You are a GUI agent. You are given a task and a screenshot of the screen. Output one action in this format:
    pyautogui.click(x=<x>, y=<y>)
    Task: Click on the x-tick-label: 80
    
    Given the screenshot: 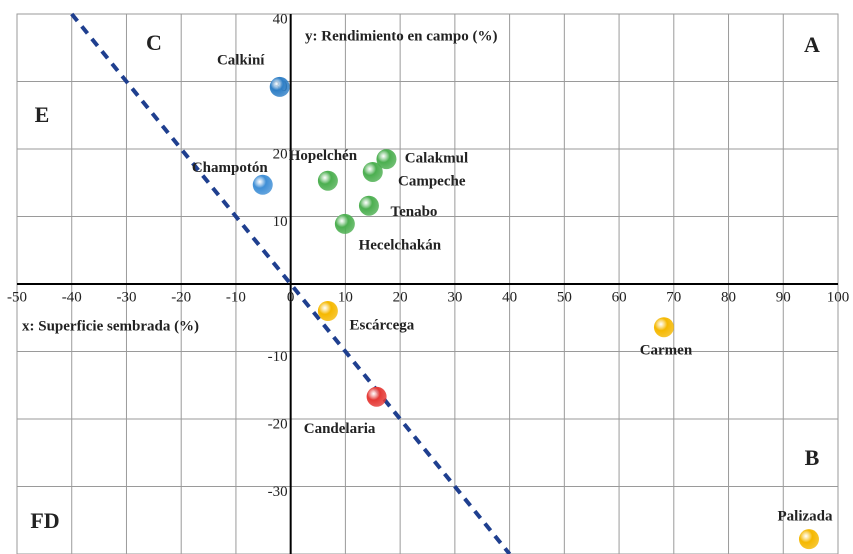 What is the action you would take?
    pyautogui.click(x=728, y=297)
    